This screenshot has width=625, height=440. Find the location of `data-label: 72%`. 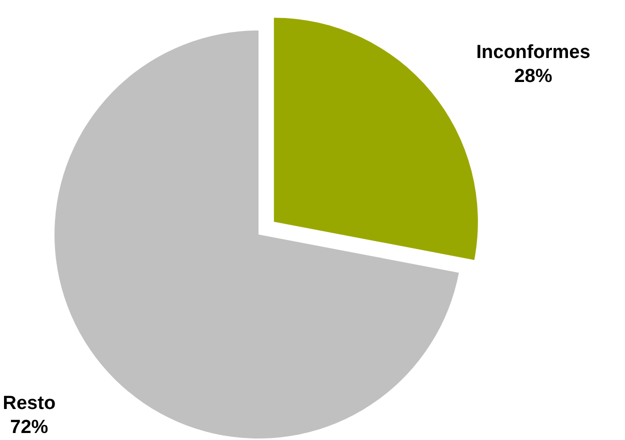

data-label: 72% is located at coordinates (29, 427).